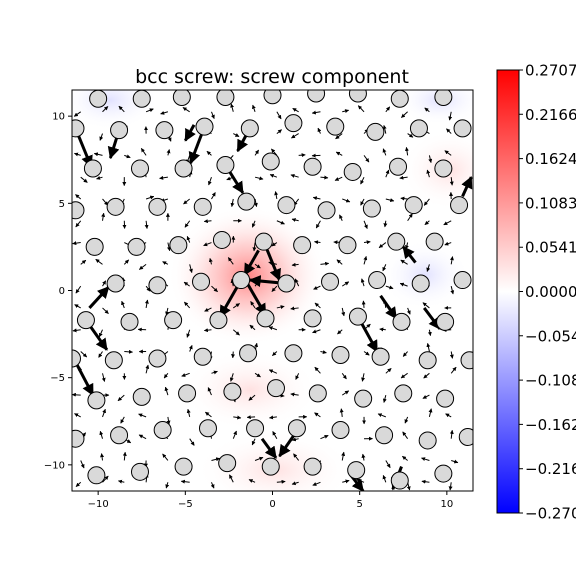 The width and height of the screenshot is (576, 576). Describe the element at coordinates (270, 500) in the screenshot. I see `x-axis: −10 −5 0 5 10` at that location.